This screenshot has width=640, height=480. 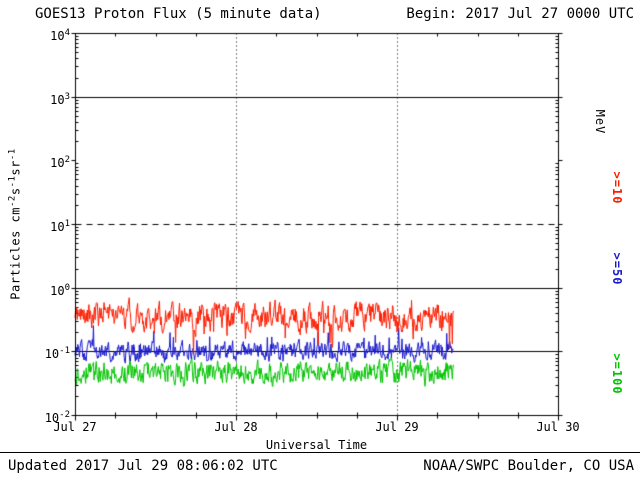 I want to click on y-axis-title: Particles cm-2s-1sr-1, so click(x=15, y=224).